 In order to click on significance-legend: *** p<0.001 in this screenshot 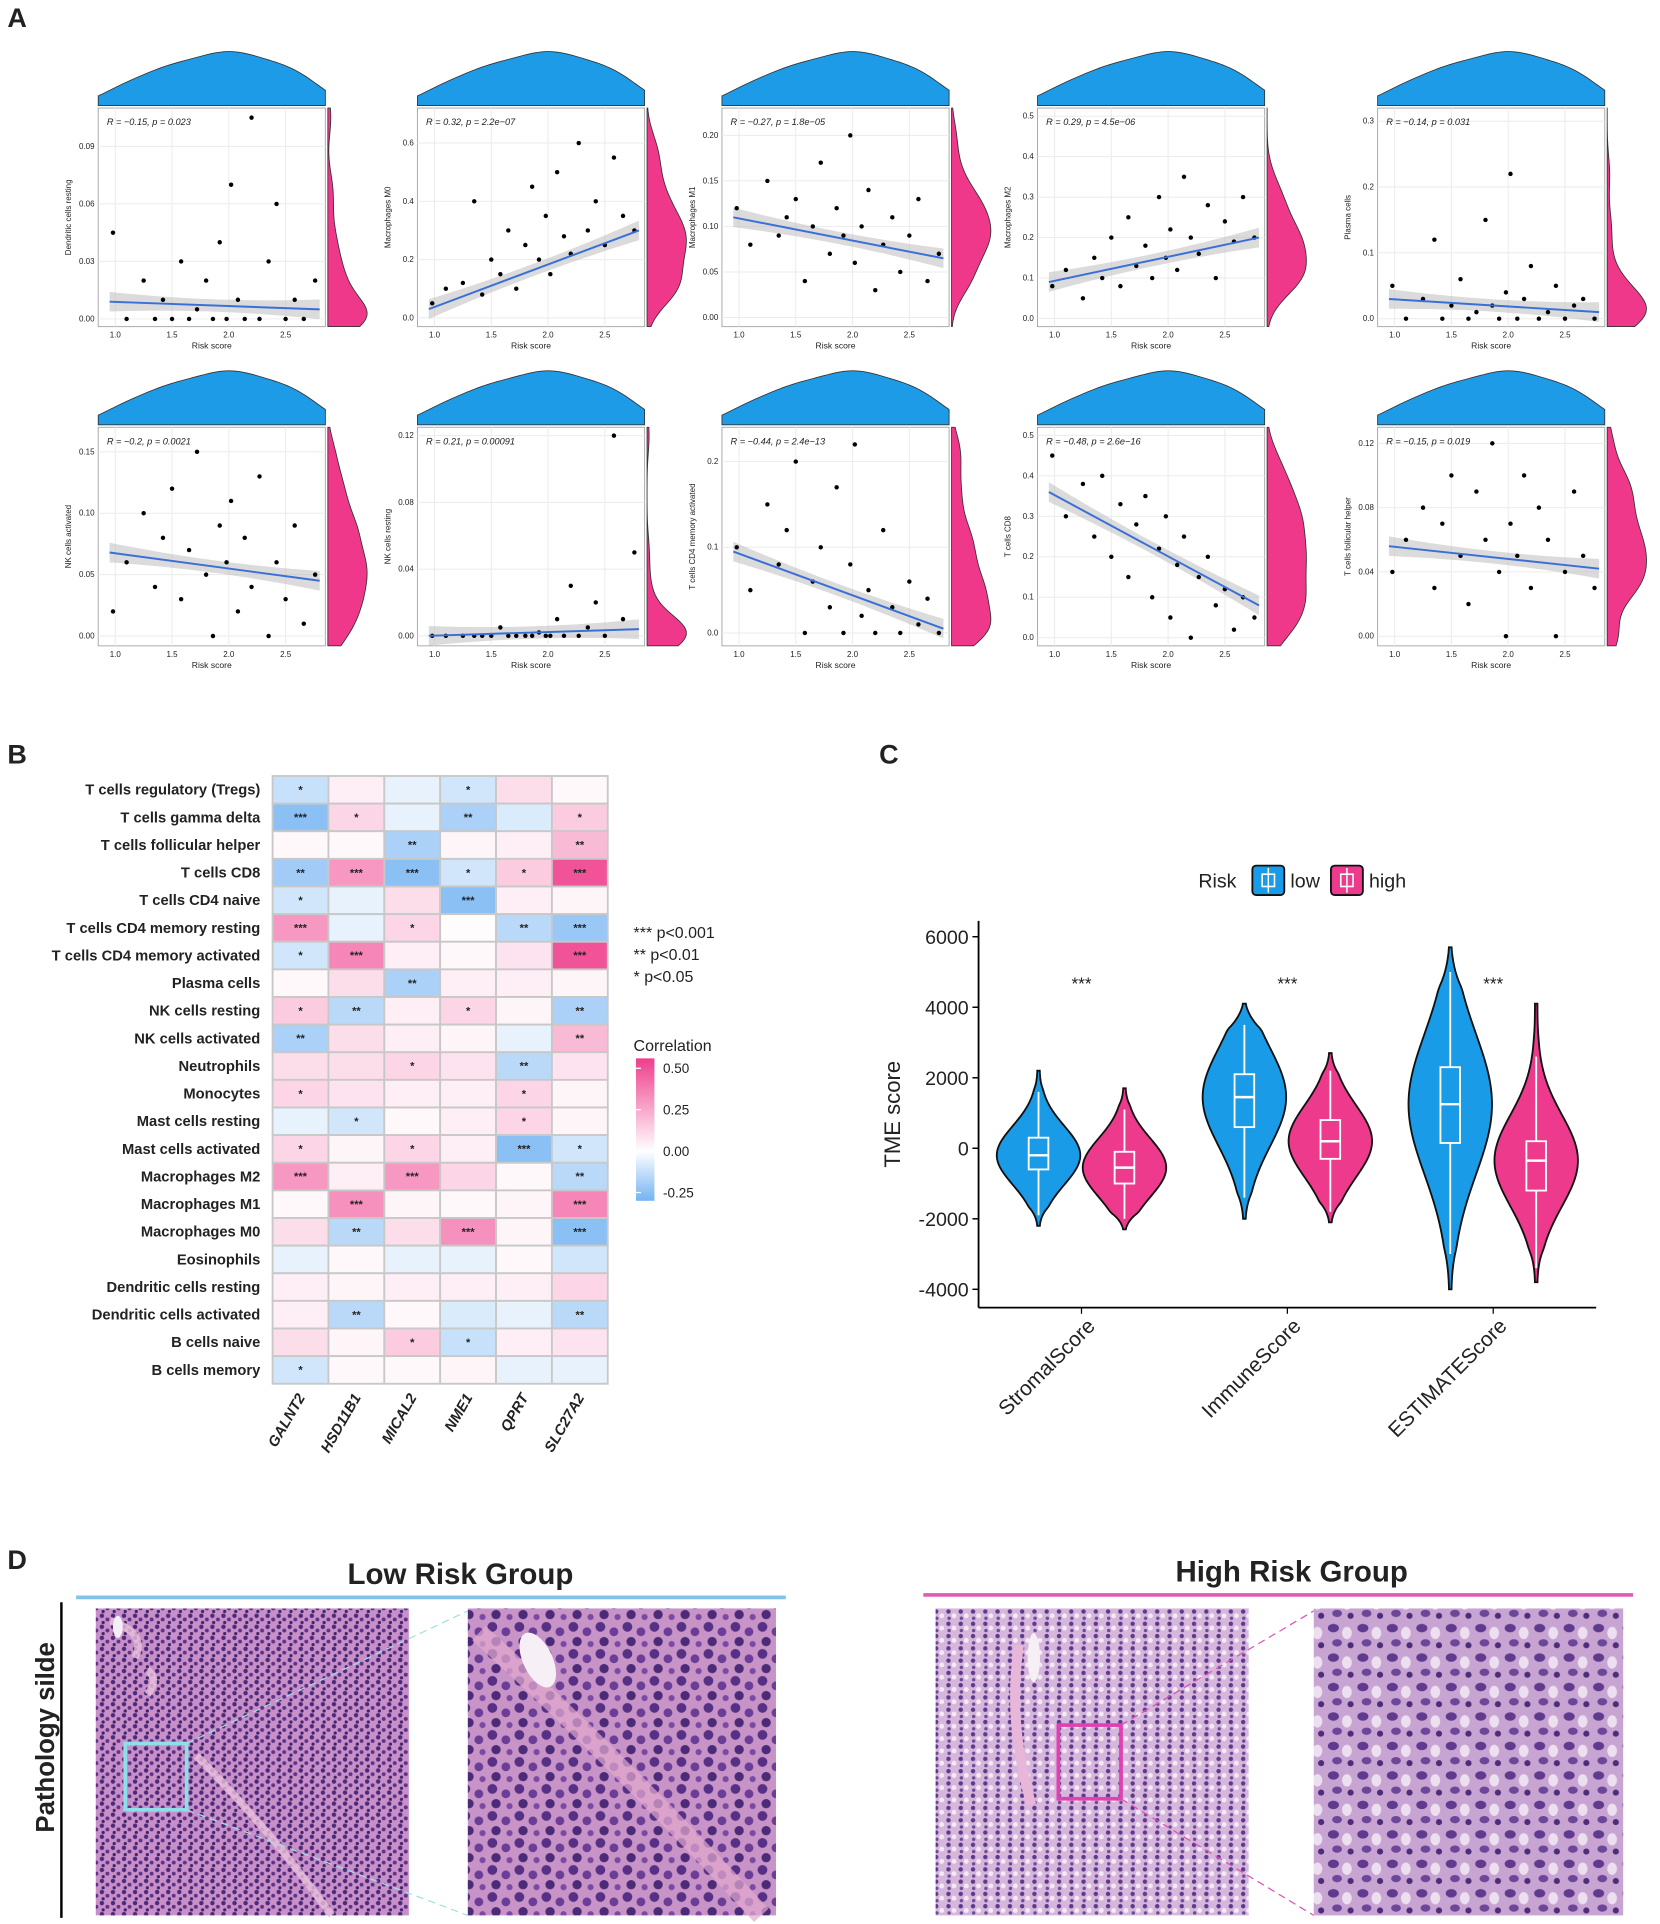, I will do `click(674, 933)`.